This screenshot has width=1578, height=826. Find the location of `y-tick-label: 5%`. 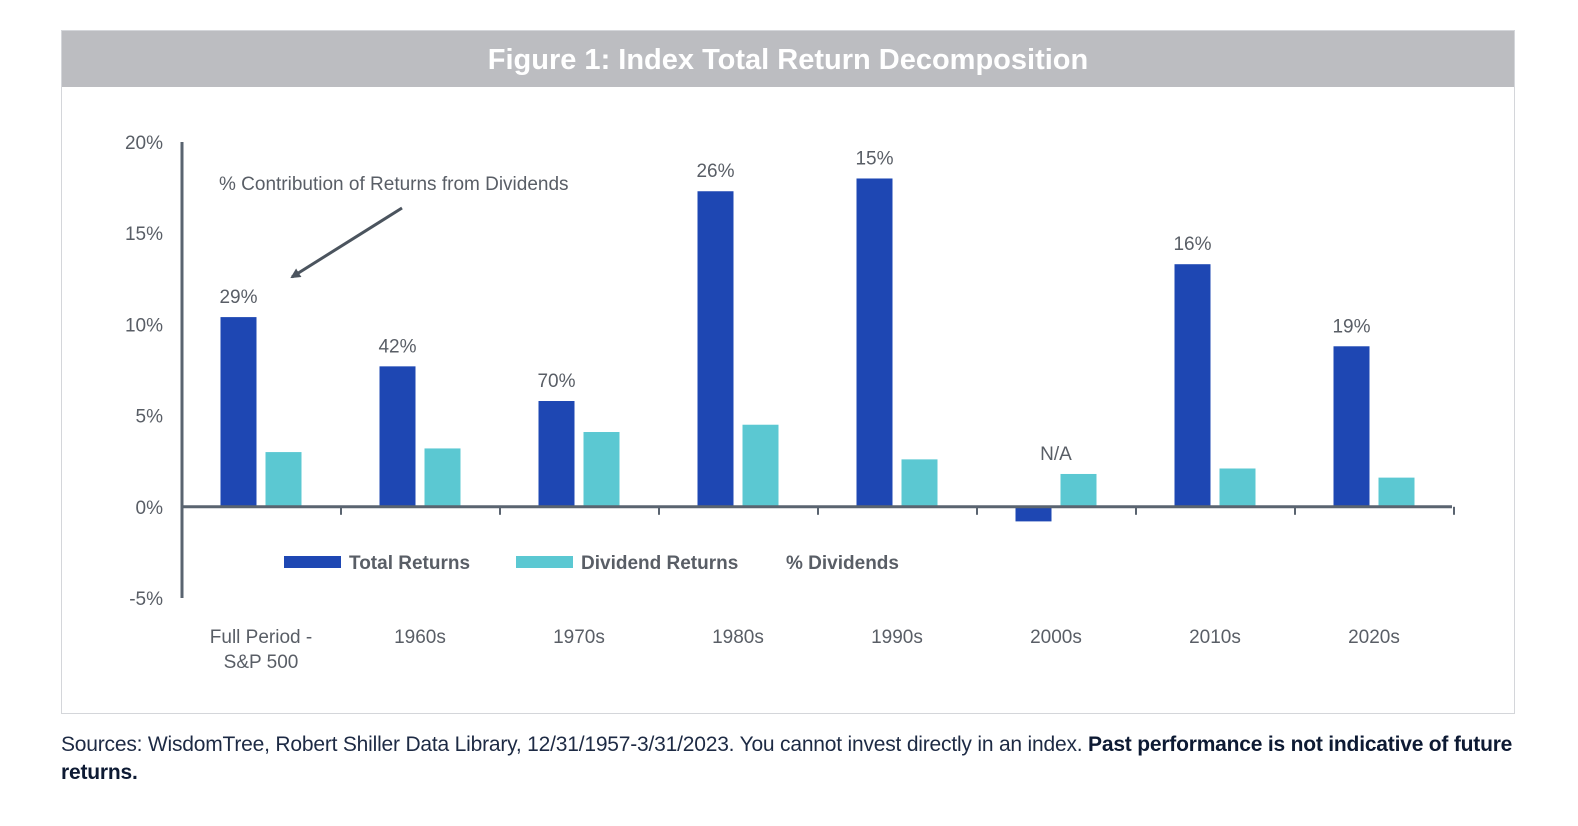

y-tick-label: 5% is located at coordinates (150, 417).